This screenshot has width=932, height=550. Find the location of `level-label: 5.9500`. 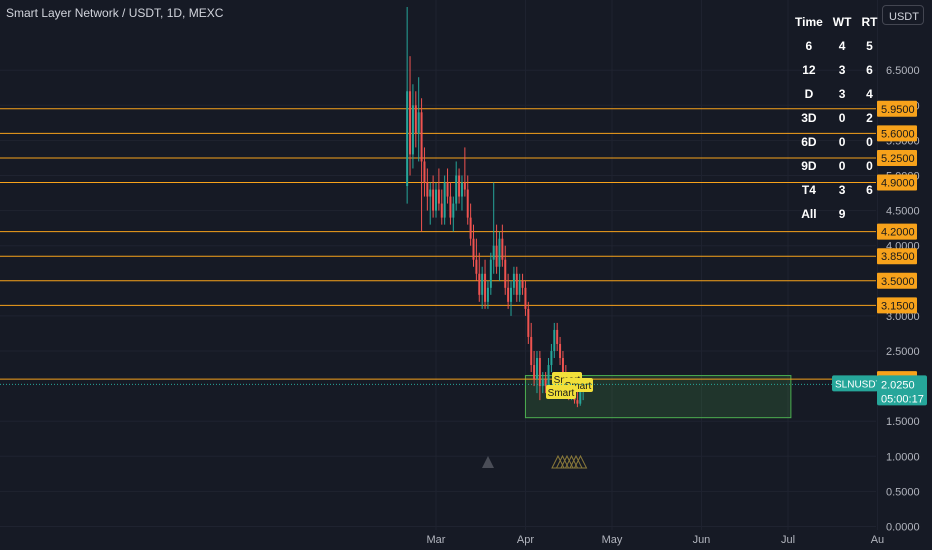

level-label: 5.9500 is located at coordinates (898, 110).